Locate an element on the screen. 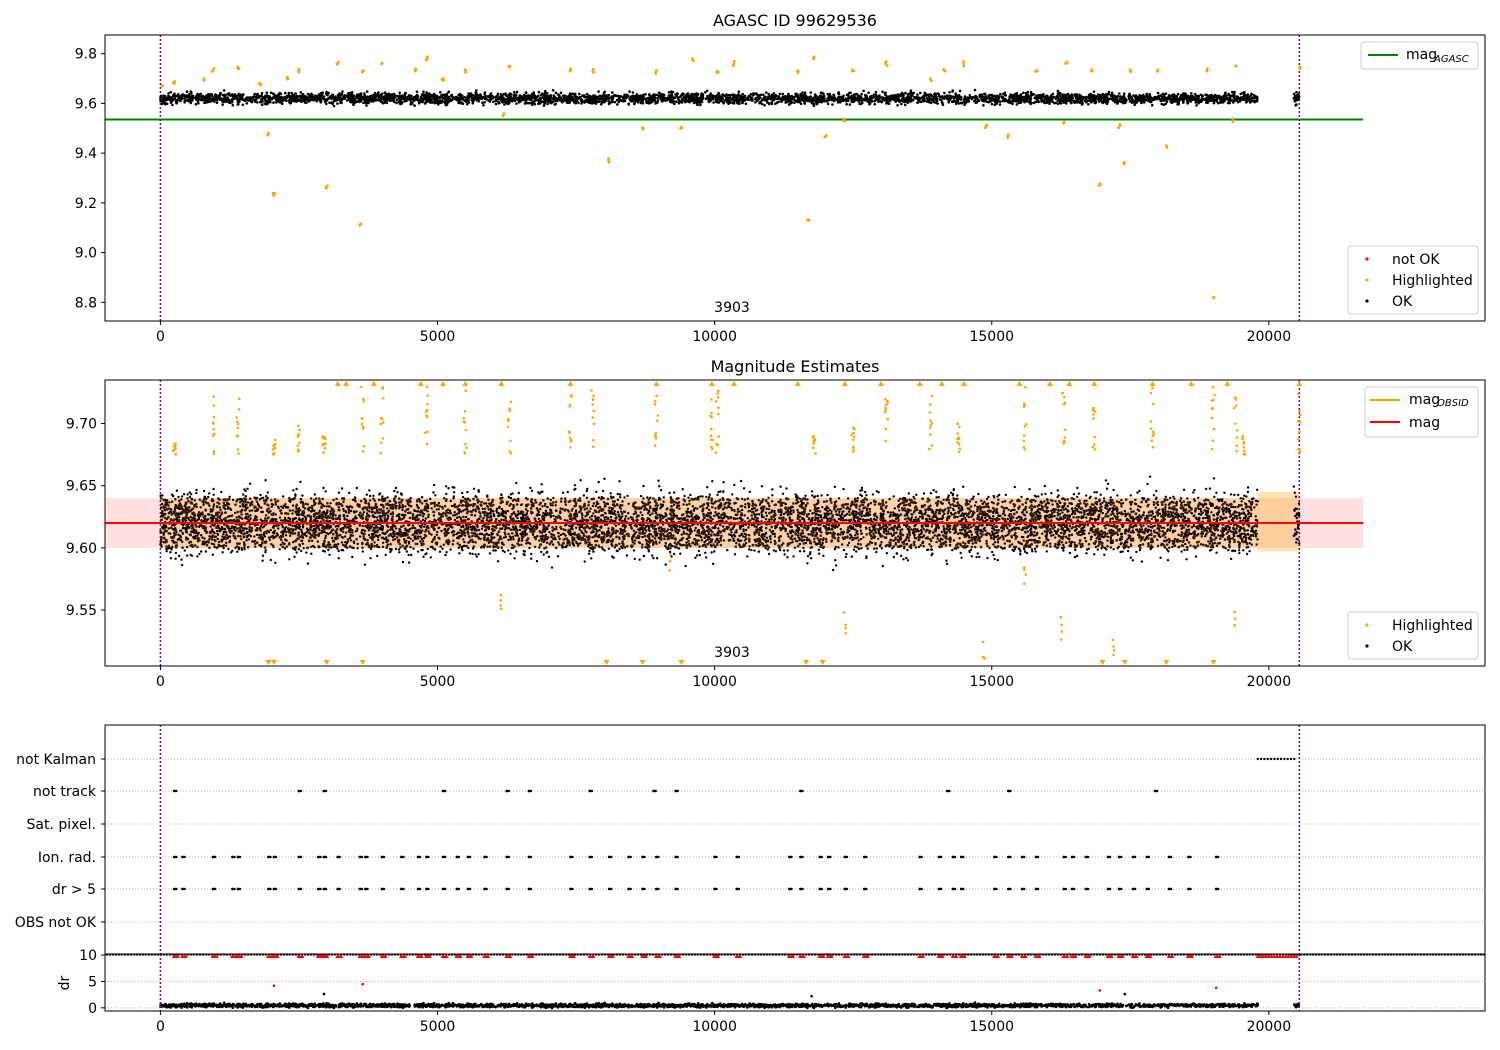 The width and height of the screenshot is (1500, 1050). legend-ok-label: OK is located at coordinates (1402, 302).